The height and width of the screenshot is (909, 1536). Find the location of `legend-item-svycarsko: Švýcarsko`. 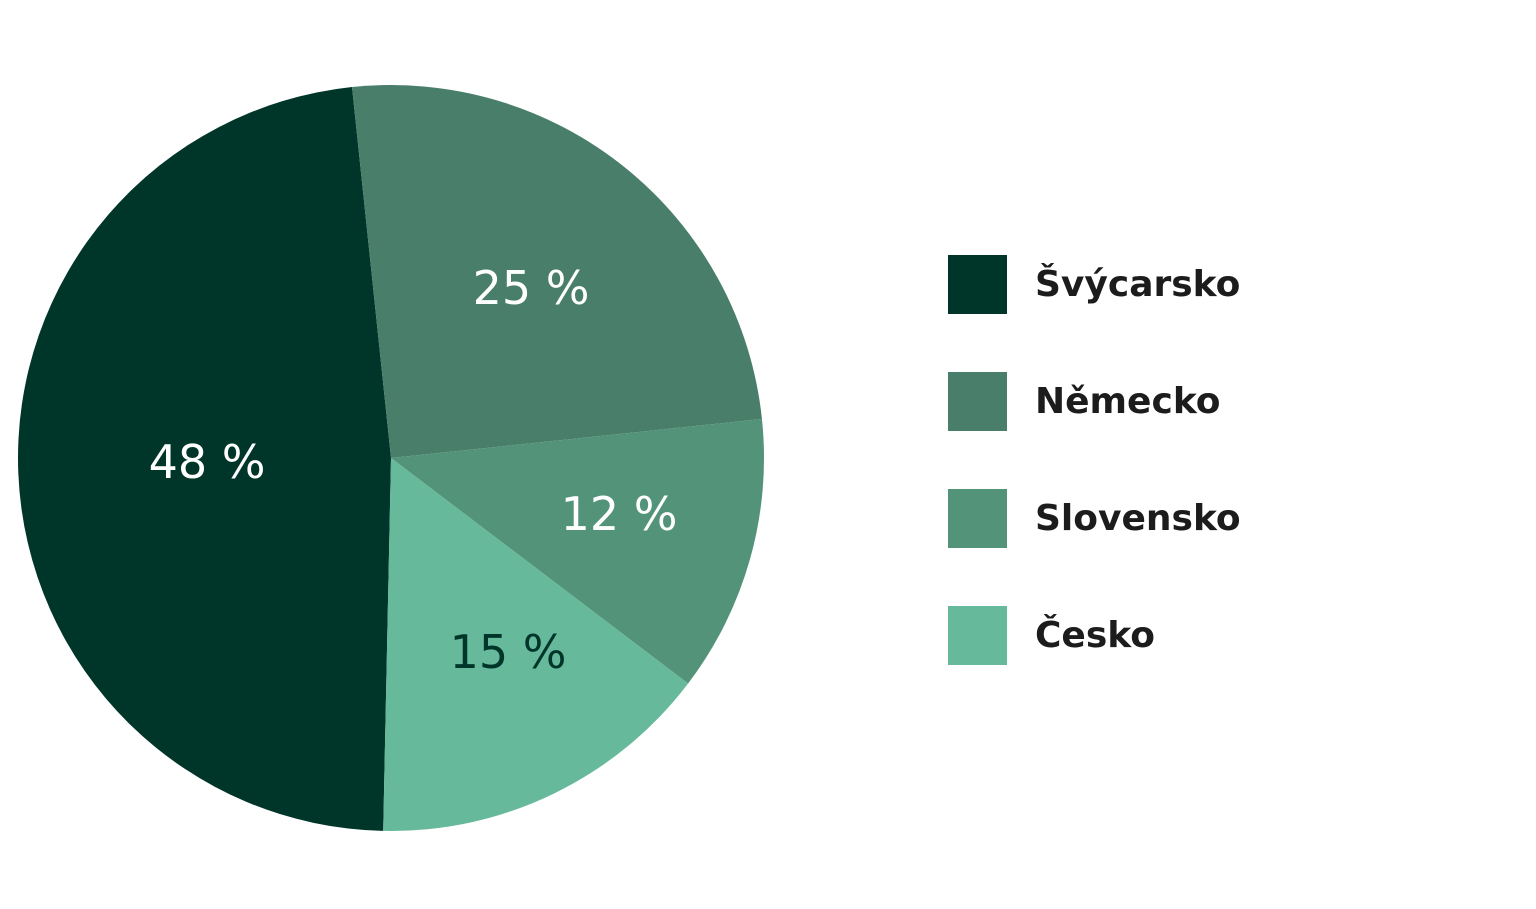

legend-item-svycarsko: Švýcarsko is located at coordinates (1094, 284).